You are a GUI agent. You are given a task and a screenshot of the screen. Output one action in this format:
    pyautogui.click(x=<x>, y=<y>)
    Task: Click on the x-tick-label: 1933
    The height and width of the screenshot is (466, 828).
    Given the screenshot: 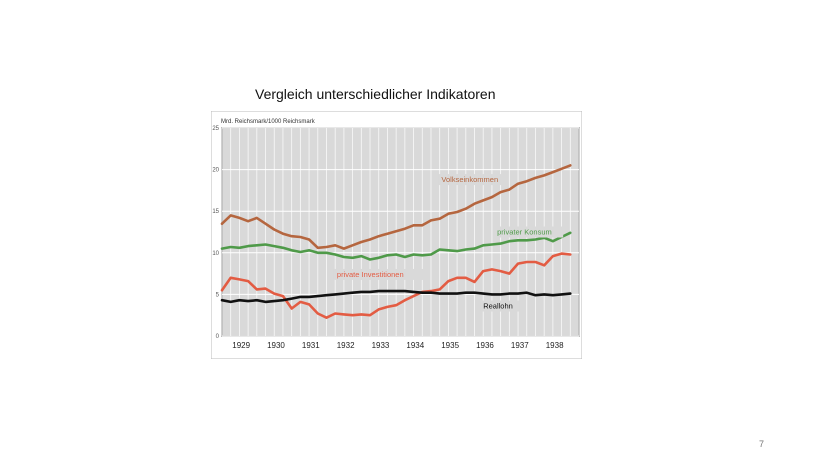 What is the action you would take?
    pyautogui.click(x=381, y=345)
    